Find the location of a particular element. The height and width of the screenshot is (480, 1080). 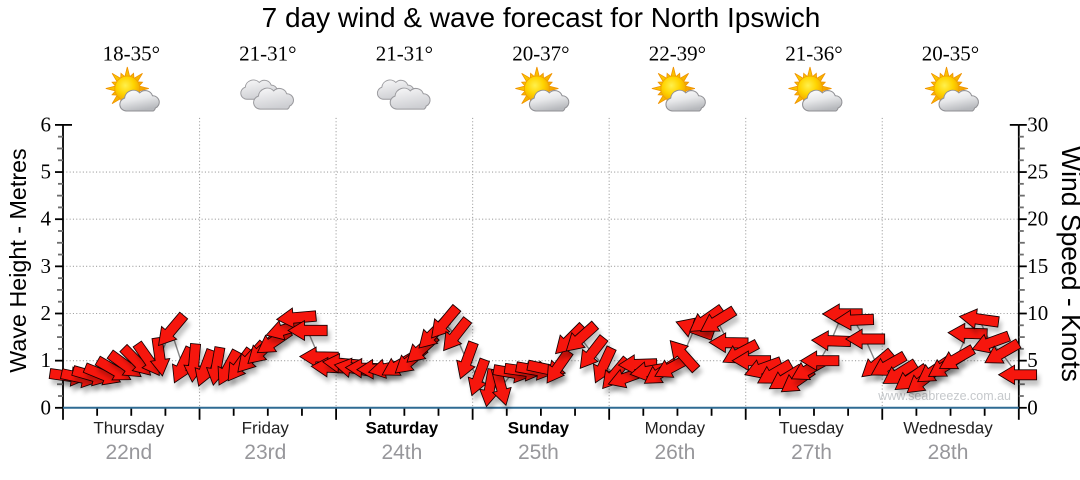

svg-text: 6 is located at coordinates (46, 124).